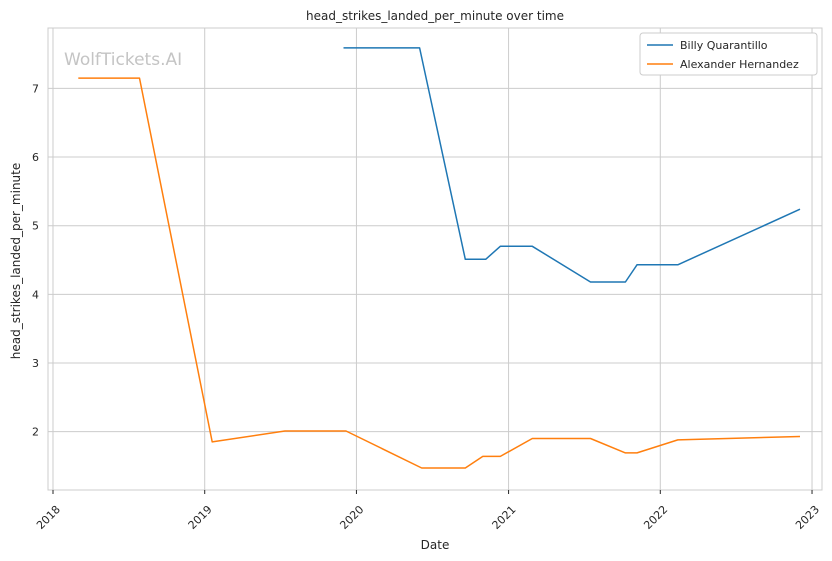  What do you see at coordinates (35, 363) in the screenshot?
I see `y-tick-label: 3` at bounding box center [35, 363].